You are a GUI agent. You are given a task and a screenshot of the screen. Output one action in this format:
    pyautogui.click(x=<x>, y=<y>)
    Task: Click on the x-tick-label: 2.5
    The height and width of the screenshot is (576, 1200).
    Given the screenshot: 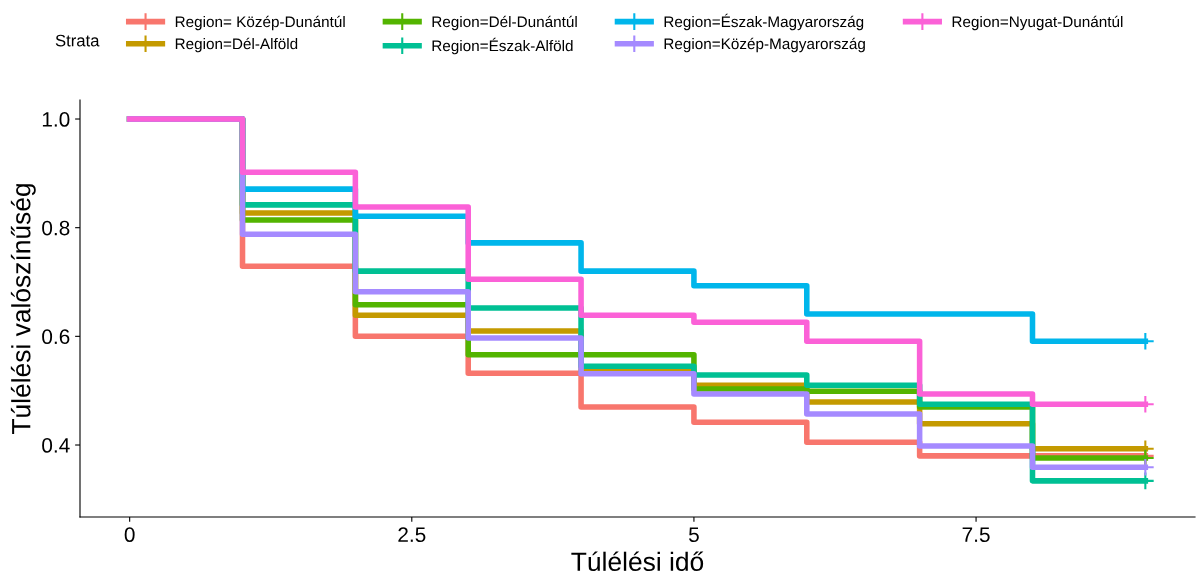 What is the action you would take?
    pyautogui.click(x=412, y=535)
    